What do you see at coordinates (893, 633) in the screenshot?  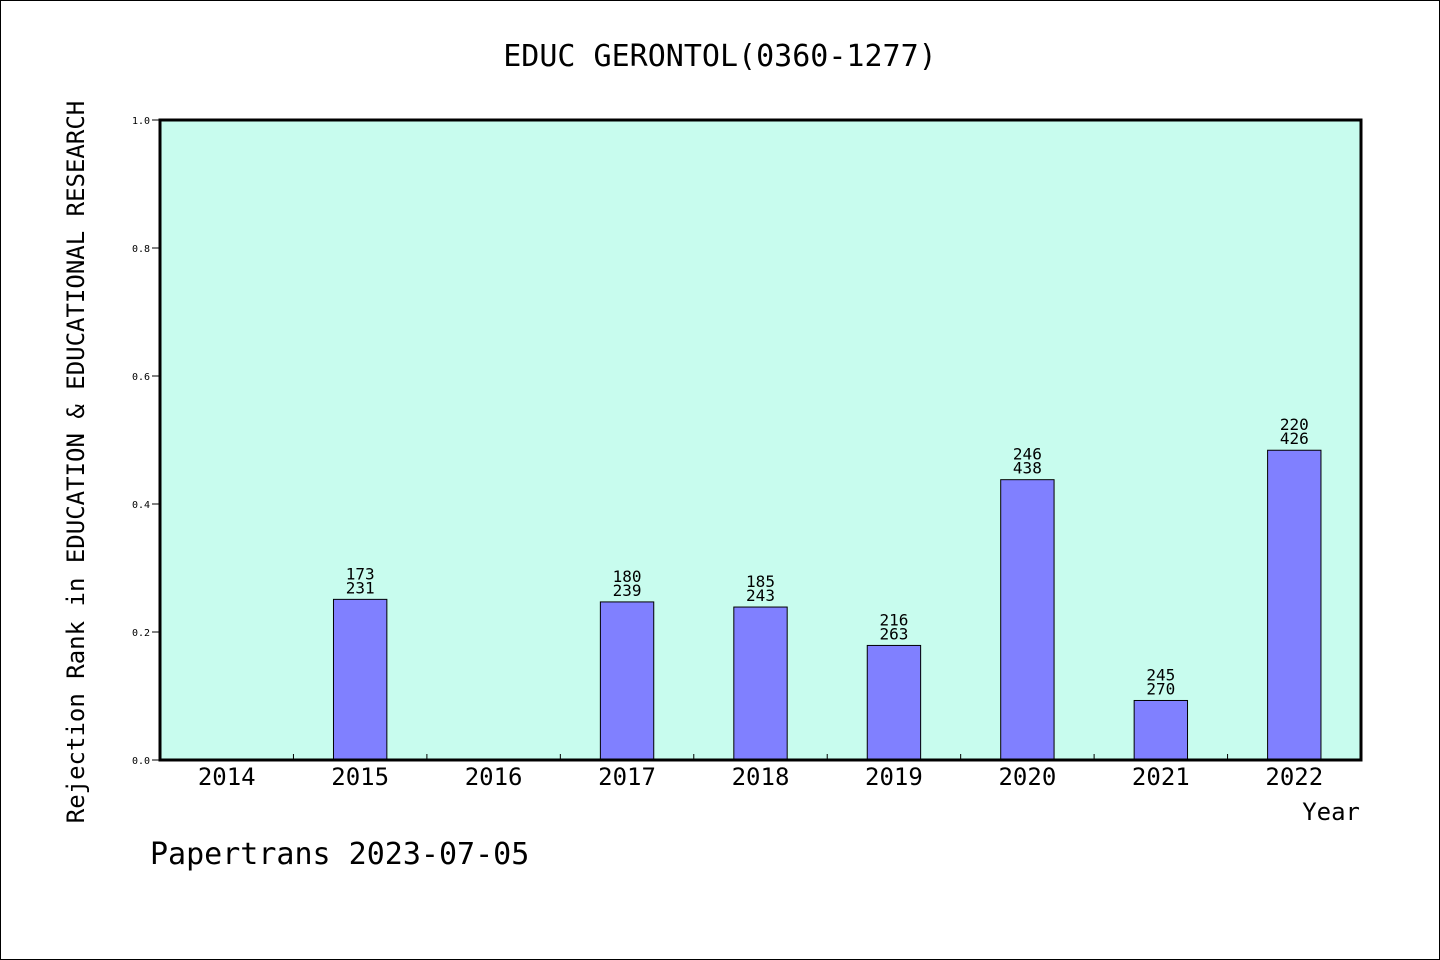 I see `data-label-bottom: 263` at bounding box center [893, 633].